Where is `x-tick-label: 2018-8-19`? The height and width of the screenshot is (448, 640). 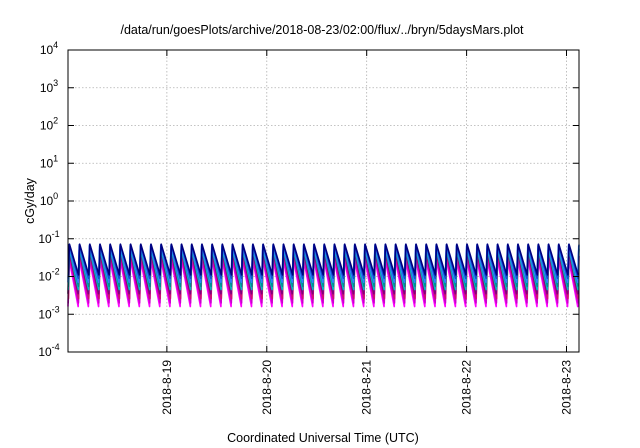
x-tick-label: 2018-8-19 is located at coordinates (167, 387).